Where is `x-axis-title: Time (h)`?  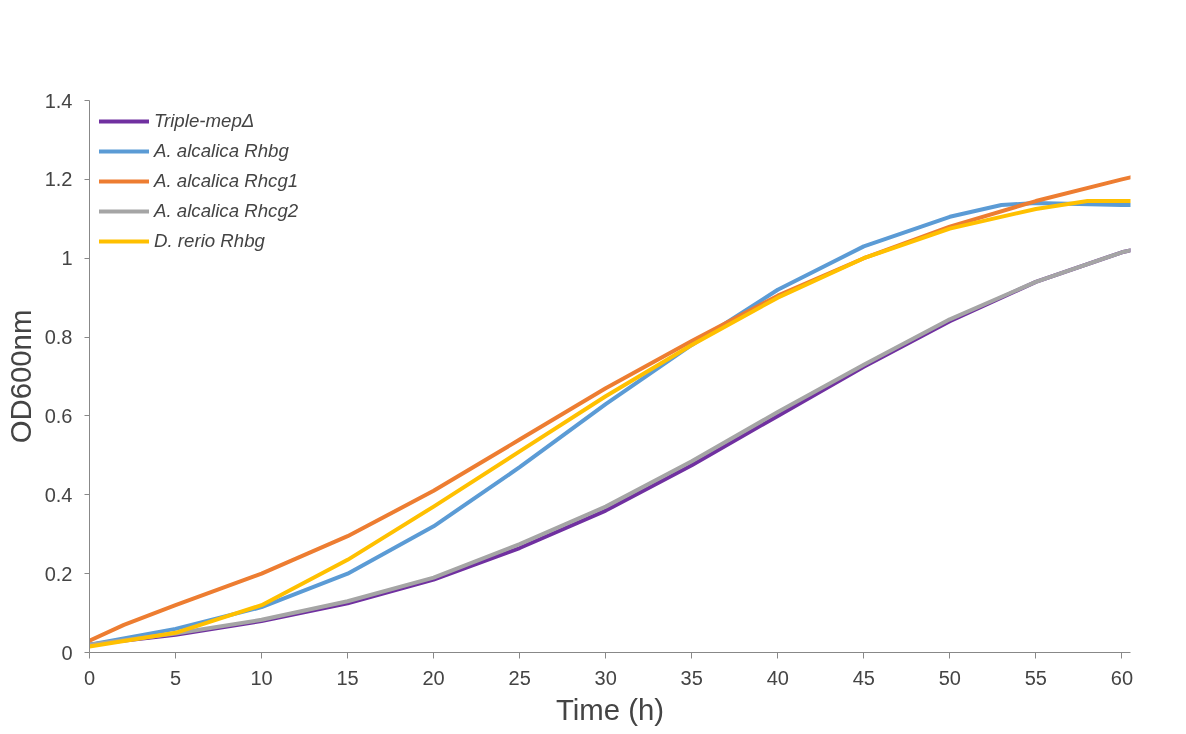
x-axis-title: Time (h) is located at coordinates (610, 709).